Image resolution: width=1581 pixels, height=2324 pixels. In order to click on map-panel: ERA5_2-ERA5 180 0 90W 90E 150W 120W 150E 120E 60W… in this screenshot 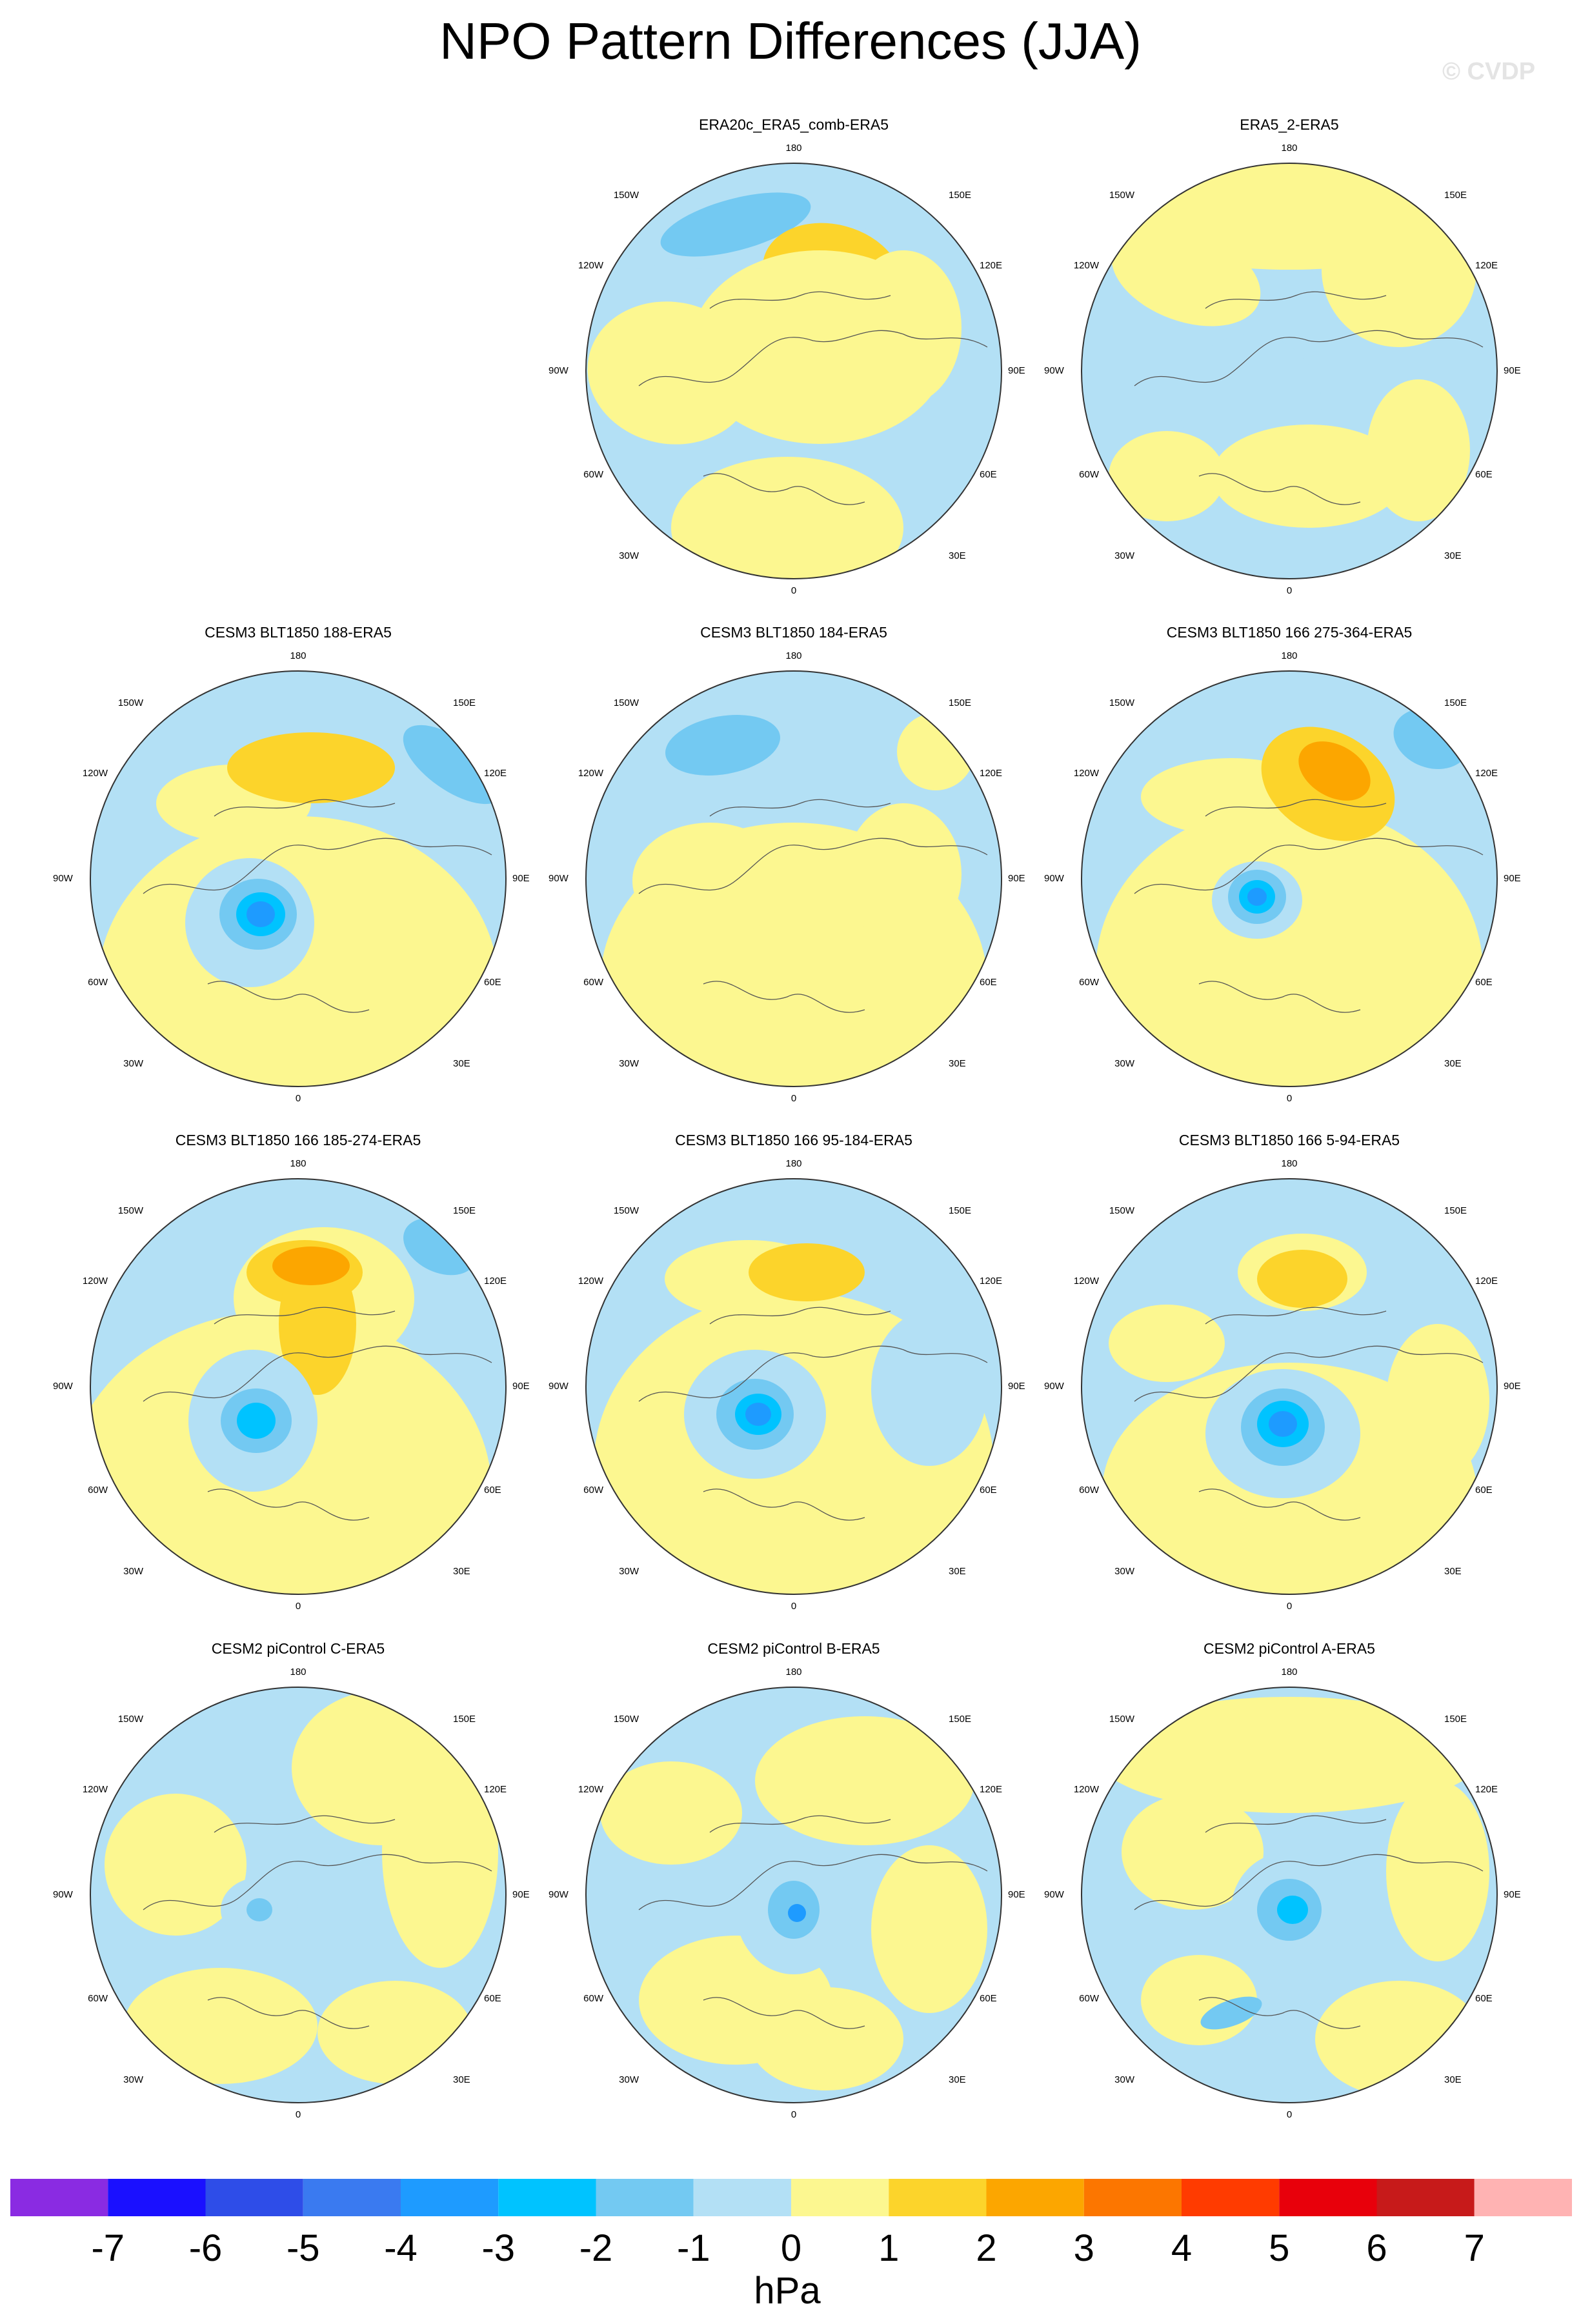, I will do `click(1289, 379)`.